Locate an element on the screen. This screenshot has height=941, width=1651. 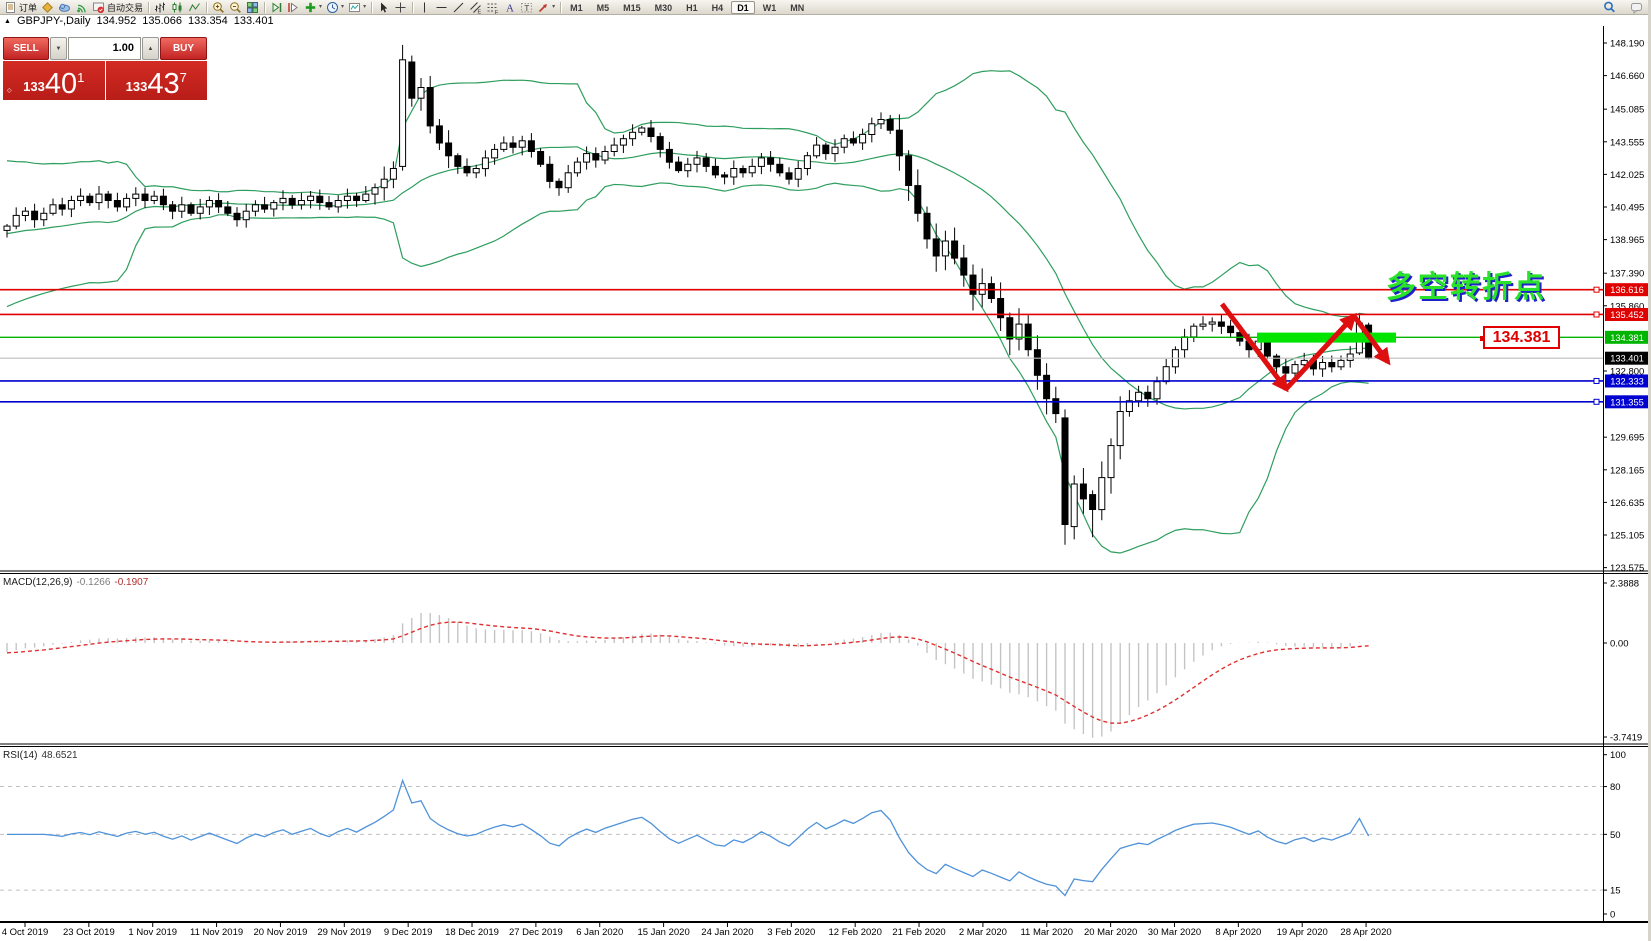
rsi-tick-label: 100 is located at coordinates (1618, 755).